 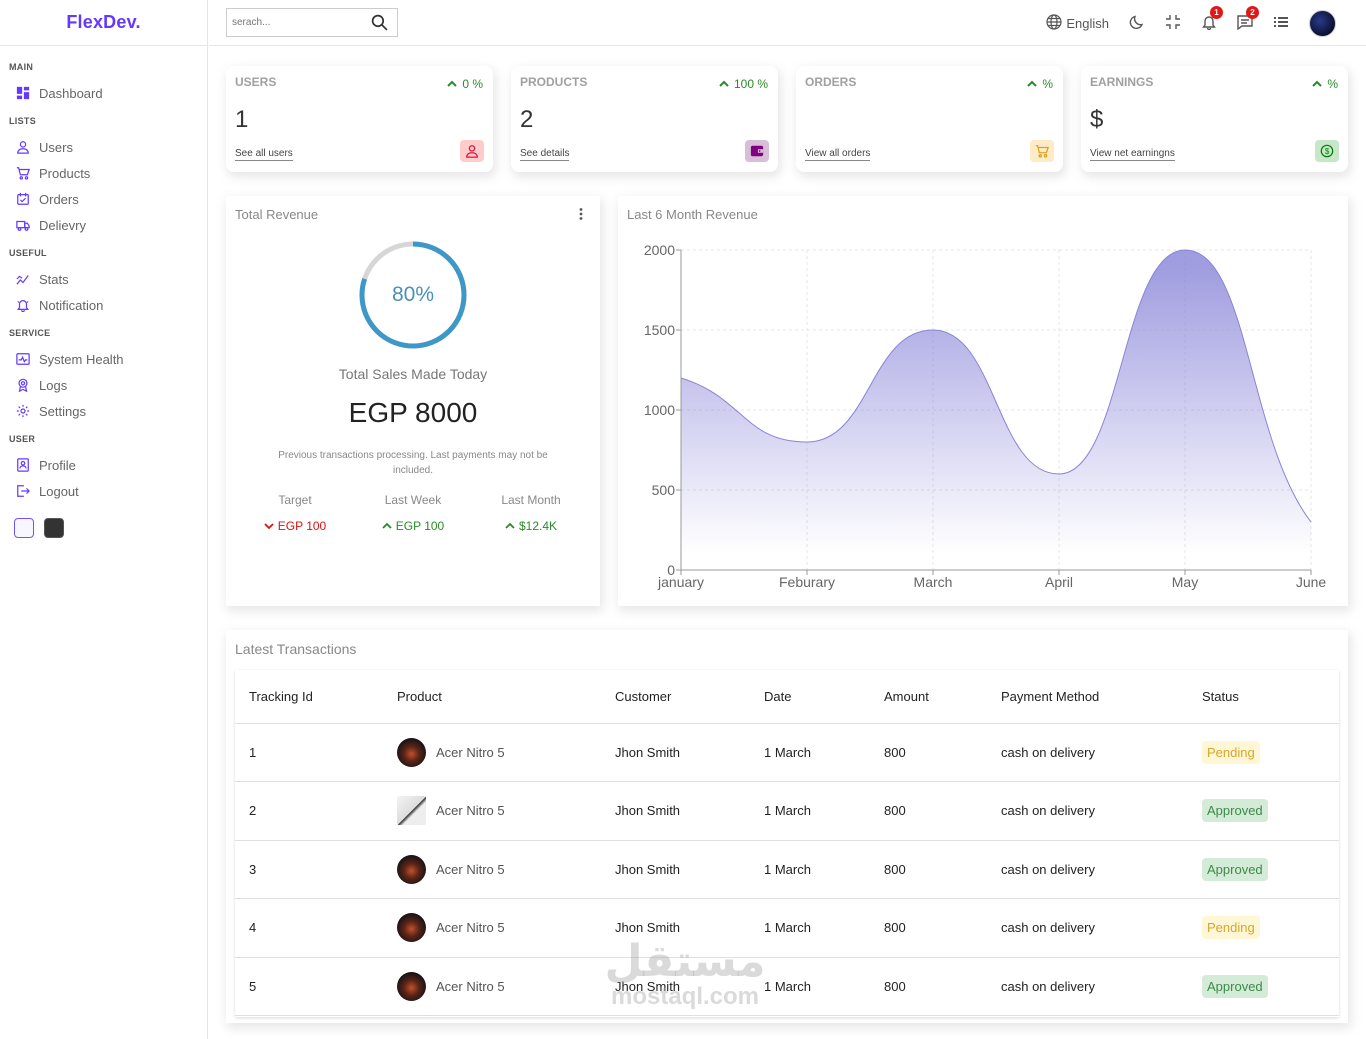 What do you see at coordinates (1097, 119) in the screenshot?
I see `widget-counter: $` at bounding box center [1097, 119].